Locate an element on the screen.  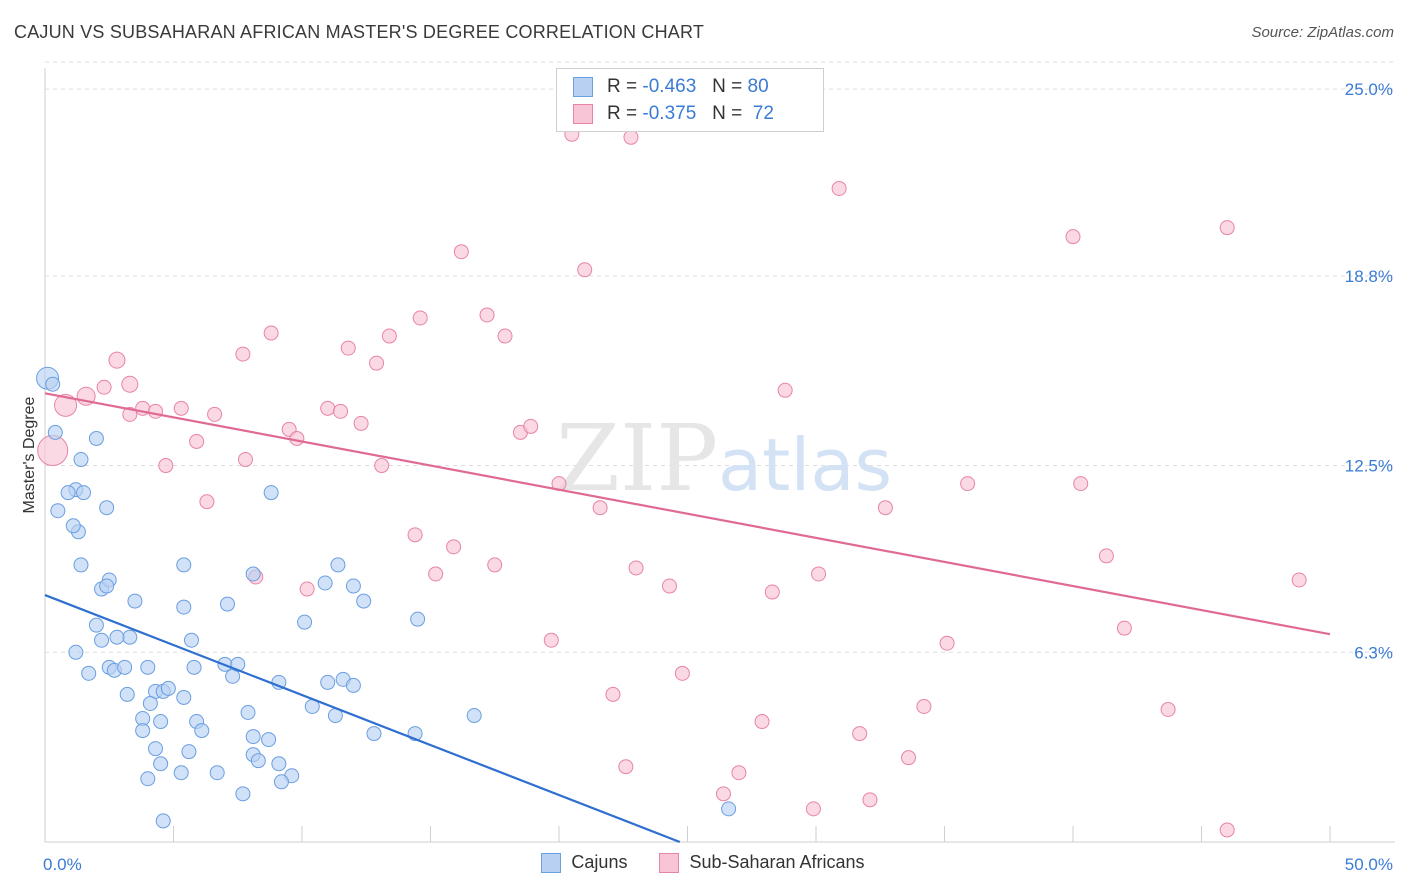
y-tick-label: 12.5% is located at coordinates (1369, 466).